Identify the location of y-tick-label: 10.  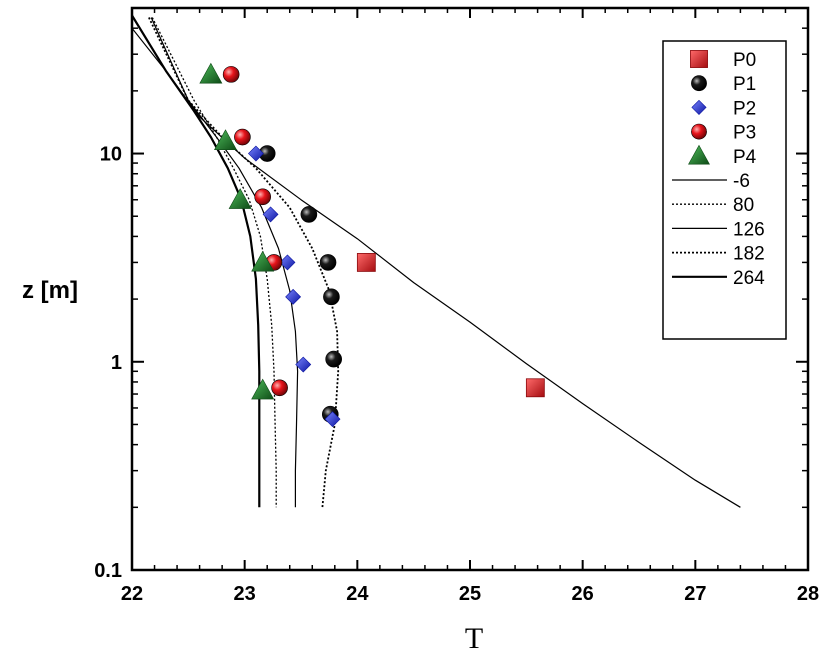
(111, 155).